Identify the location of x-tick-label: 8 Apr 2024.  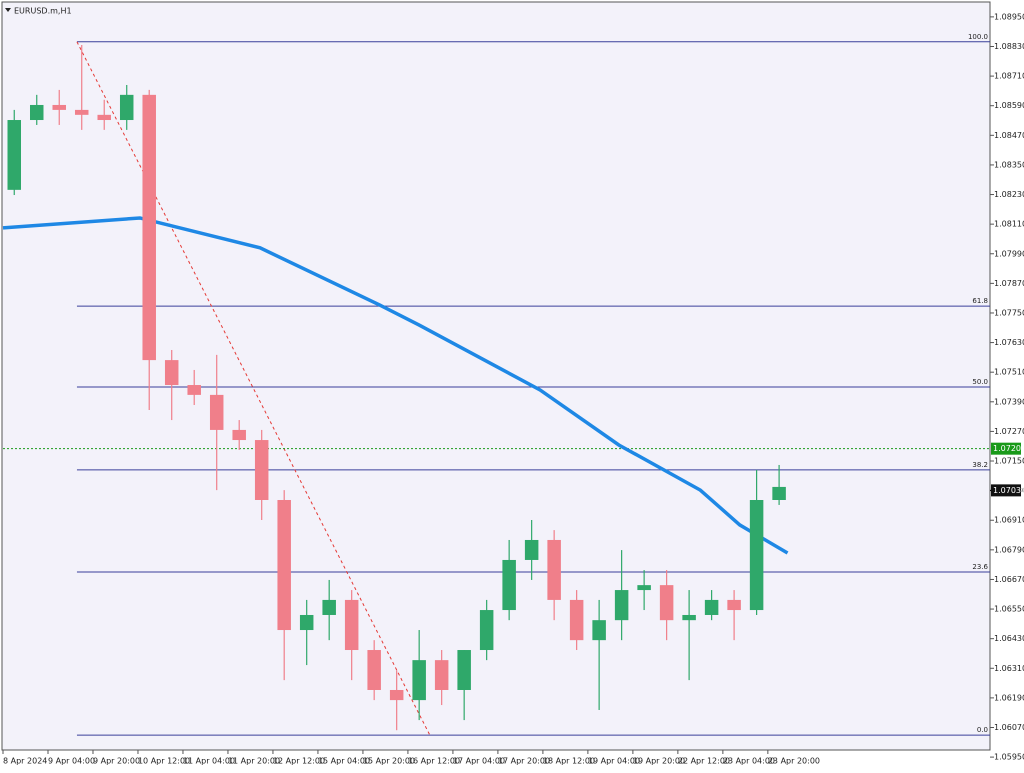
(25, 761).